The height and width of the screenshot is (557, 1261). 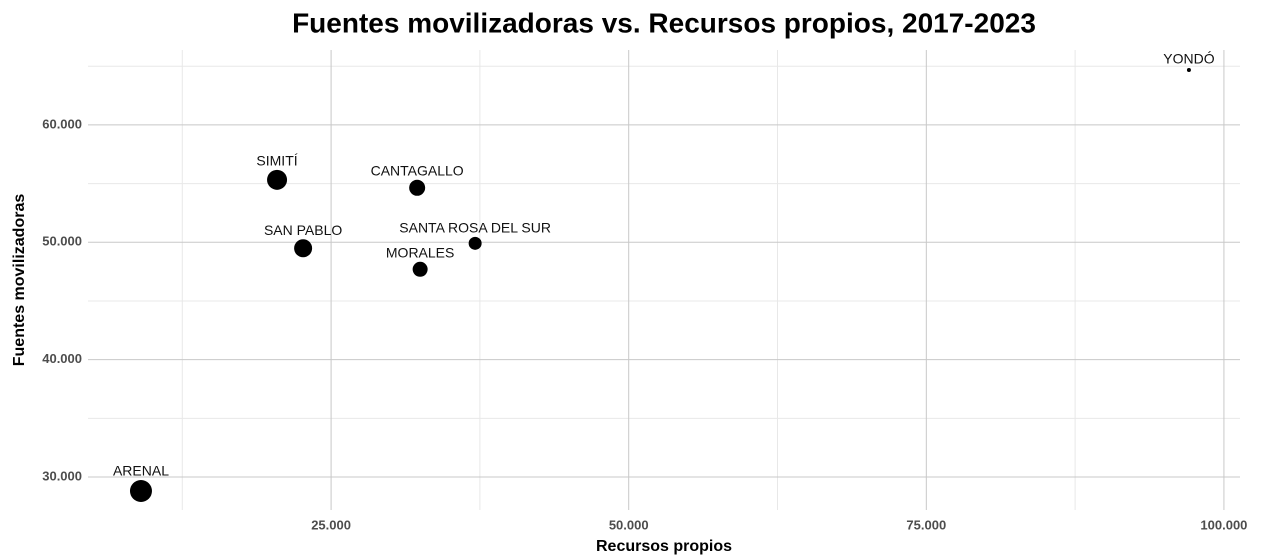 What do you see at coordinates (926, 524) in the screenshot?
I see `x-tick-label: 75.000` at bounding box center [926, 524].